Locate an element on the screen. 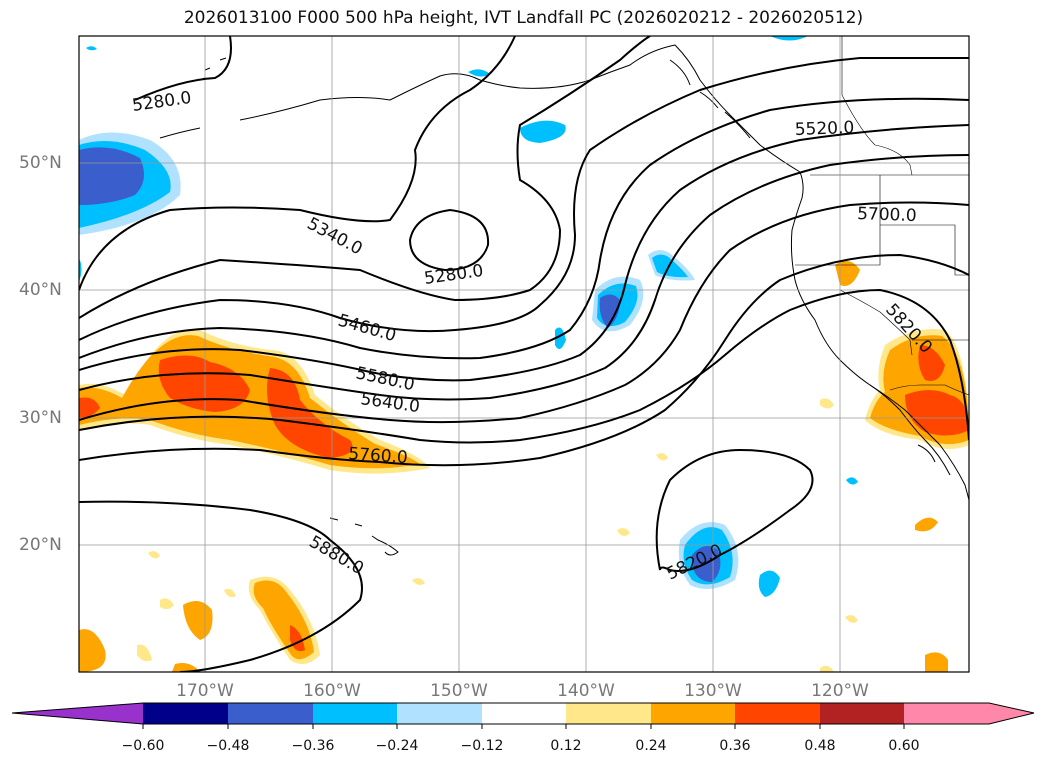  colorbar-tick-label: 0.60 is located at coordinates (904, 746).